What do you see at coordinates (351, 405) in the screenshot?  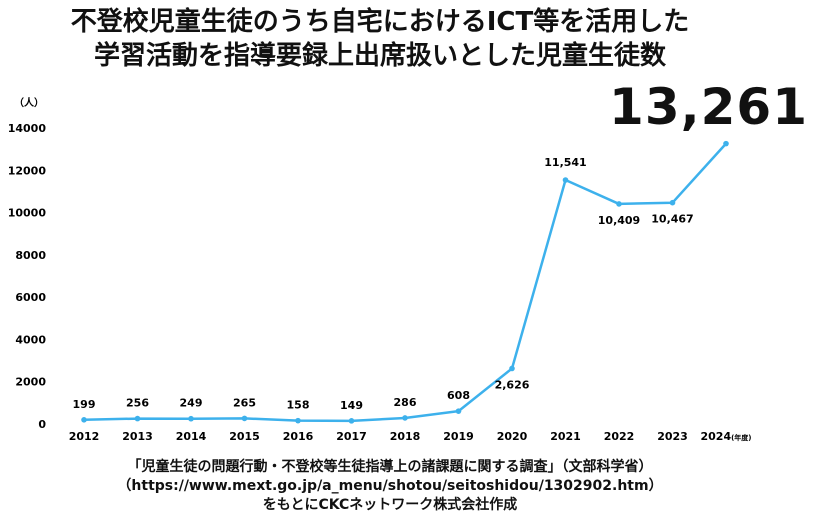 I see `data-label: 149` at bounding box center [351, 405].